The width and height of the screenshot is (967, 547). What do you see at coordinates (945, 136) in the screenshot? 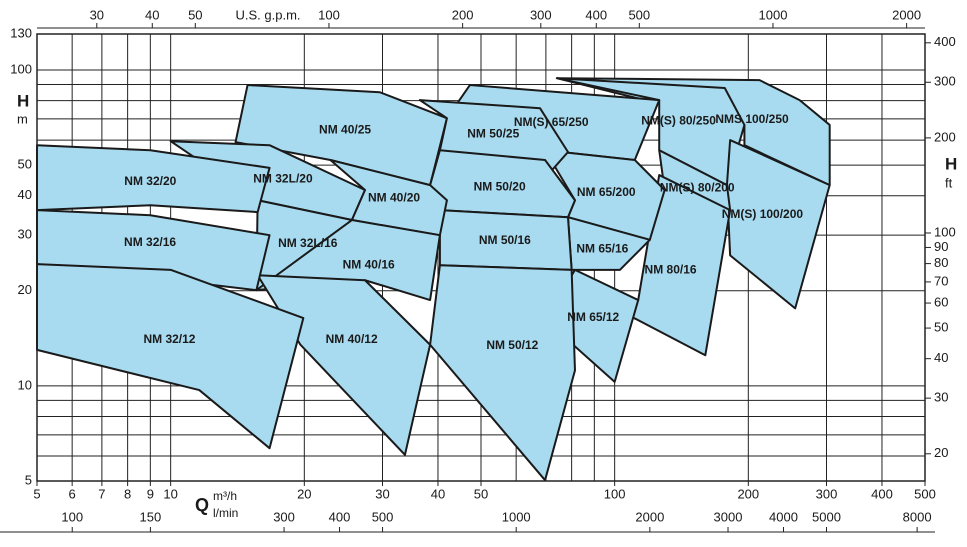
I see `y2-tick-label: 200` at bounding box center [945, 136].